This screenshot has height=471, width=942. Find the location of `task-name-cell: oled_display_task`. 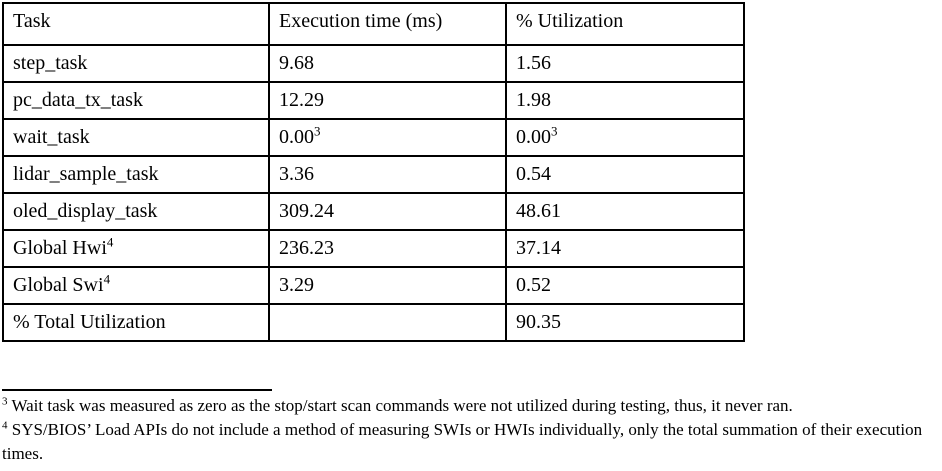

task-name-cell: oled_display_task is located at coordinates (136, 211).